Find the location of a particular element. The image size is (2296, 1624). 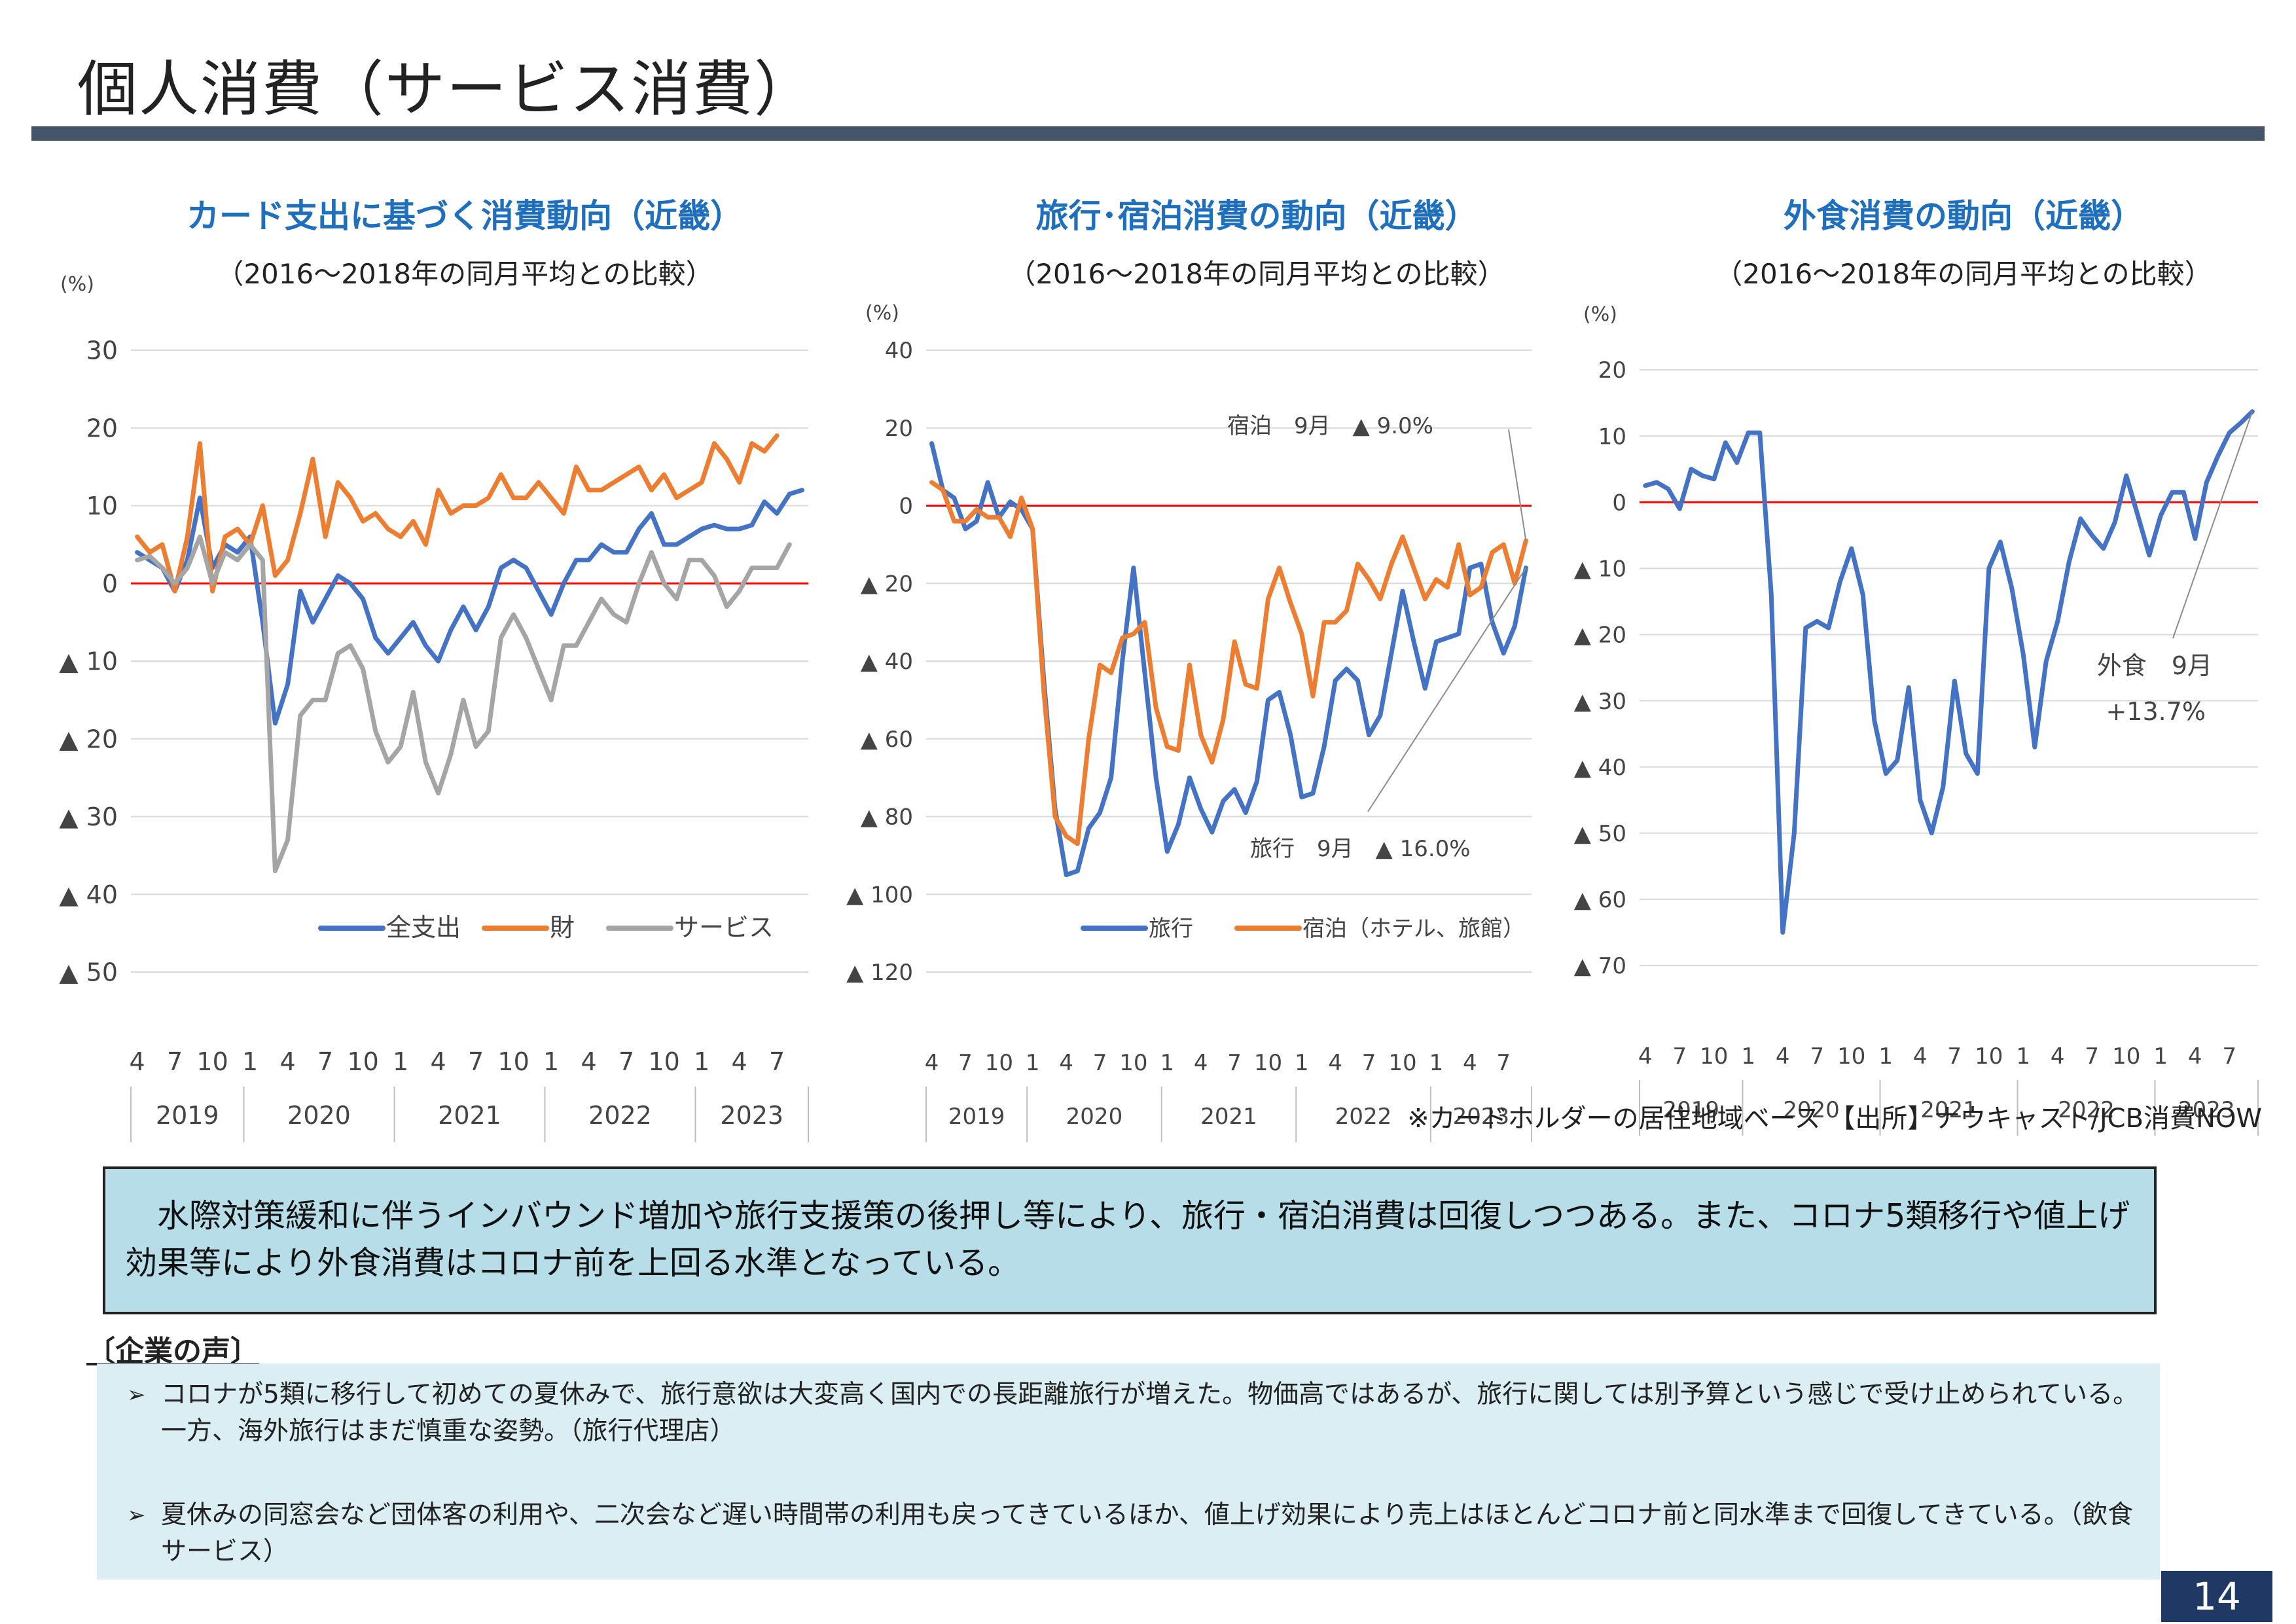

page-number: 14 is located at coordinates (2216, 1596).